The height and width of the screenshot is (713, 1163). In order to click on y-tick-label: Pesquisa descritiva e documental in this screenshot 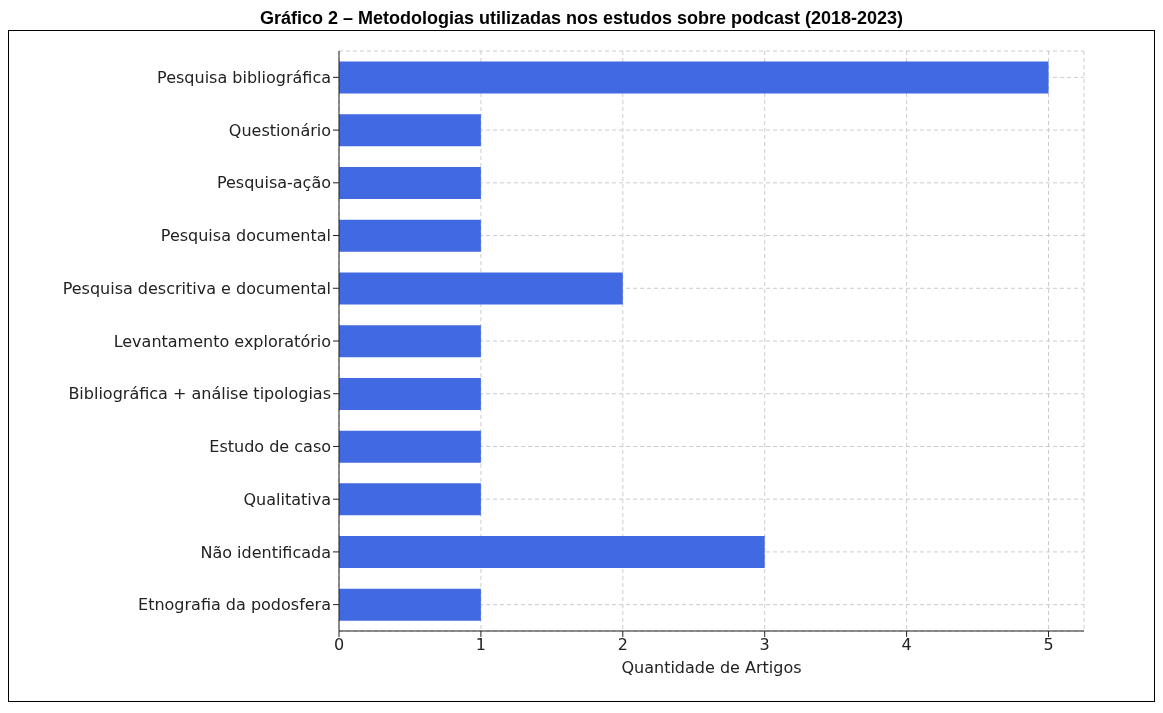, I will do `click(196, 288)`.